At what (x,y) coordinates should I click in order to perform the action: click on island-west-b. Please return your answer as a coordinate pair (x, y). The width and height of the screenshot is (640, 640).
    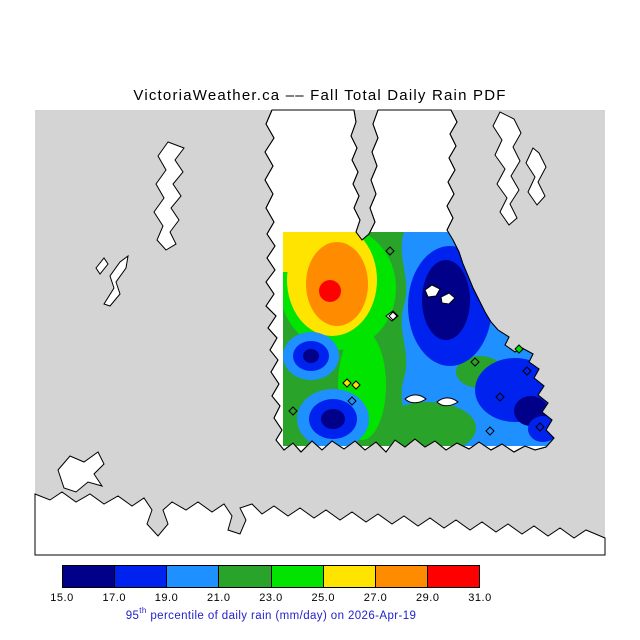
    Looking at the image, I should click on (116, 280).